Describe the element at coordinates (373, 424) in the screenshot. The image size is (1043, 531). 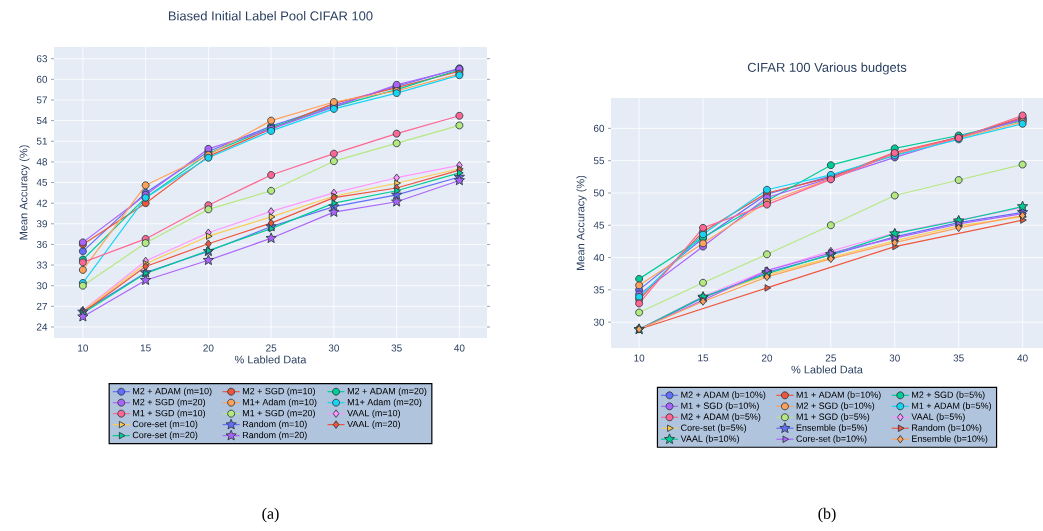
I see `legend-label: VAAL (m=20)` at that location.